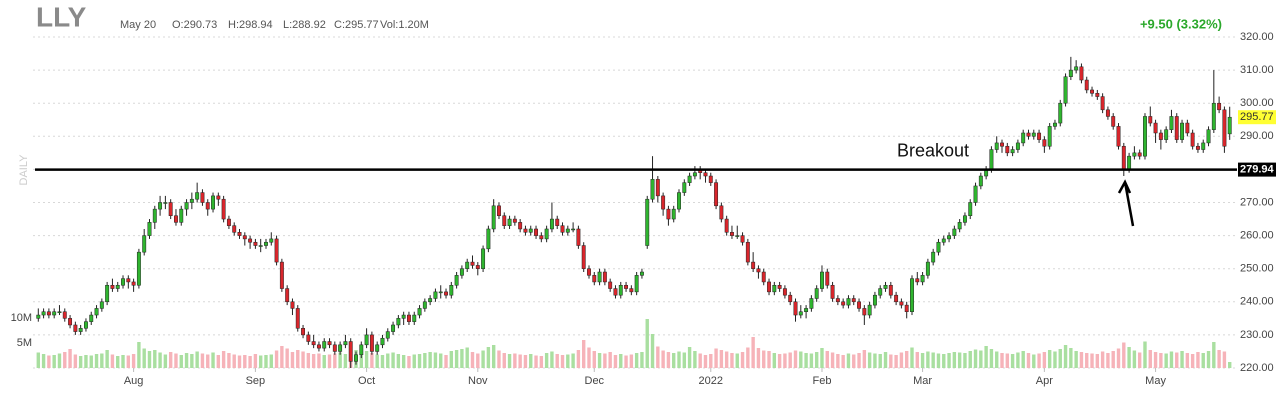  What do you see at coordinates (1257, 368) in the screenshot?
I see `y-tick-label: 220.00` at bounding box center [1257, 368].